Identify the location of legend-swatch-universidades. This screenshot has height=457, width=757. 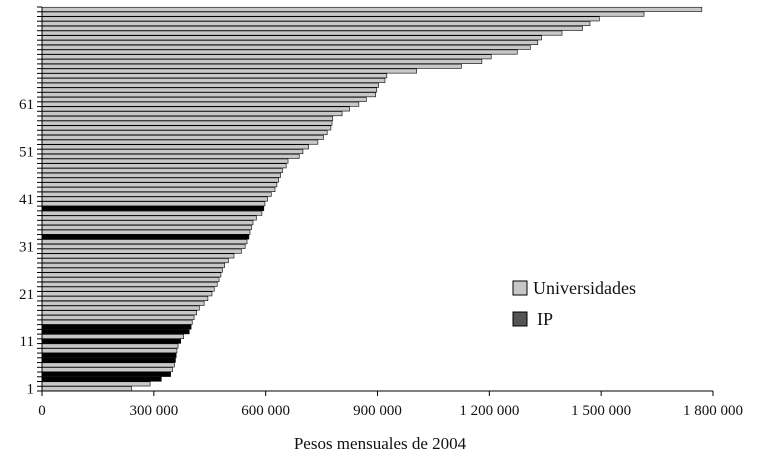
(520, 288).